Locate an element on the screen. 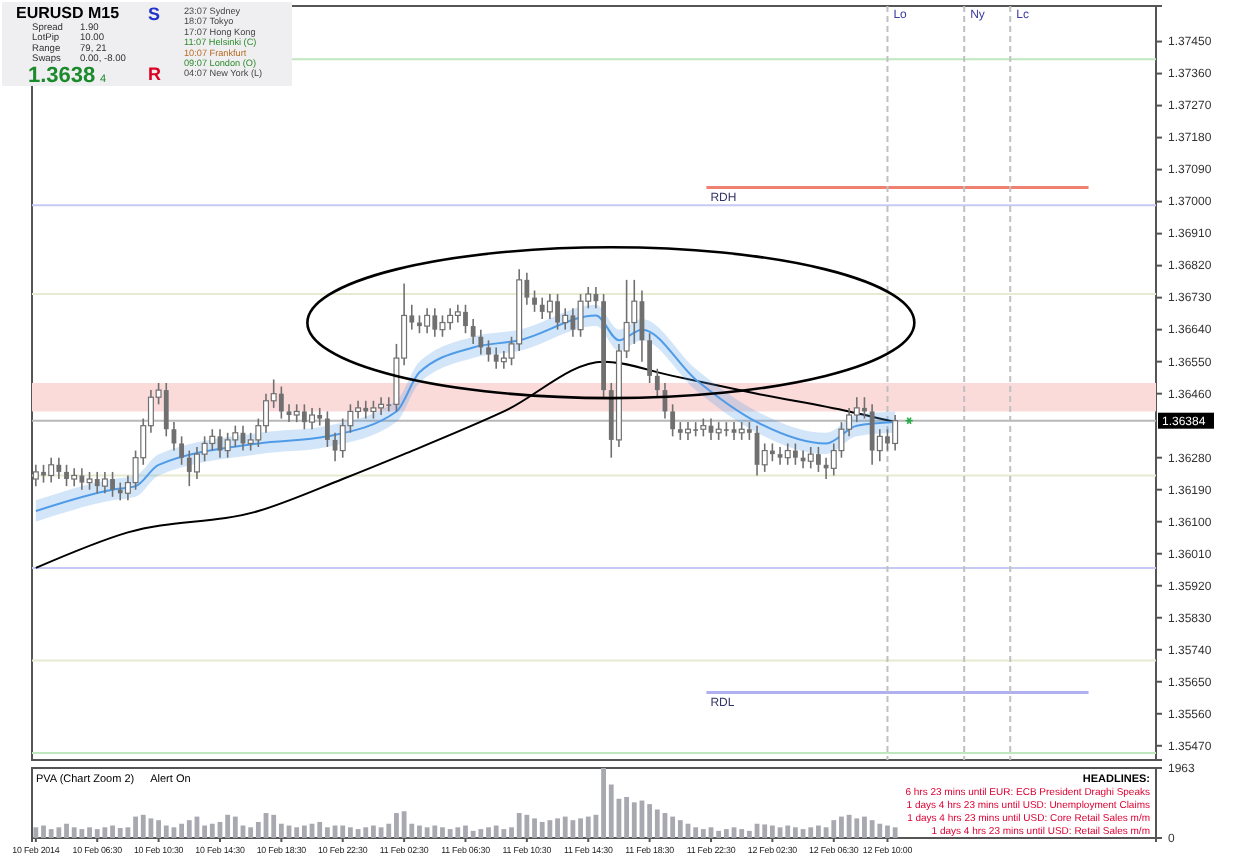 The width and height of the screenshot is (1250, 858). annotation: R is located at coordinates (155, 74).